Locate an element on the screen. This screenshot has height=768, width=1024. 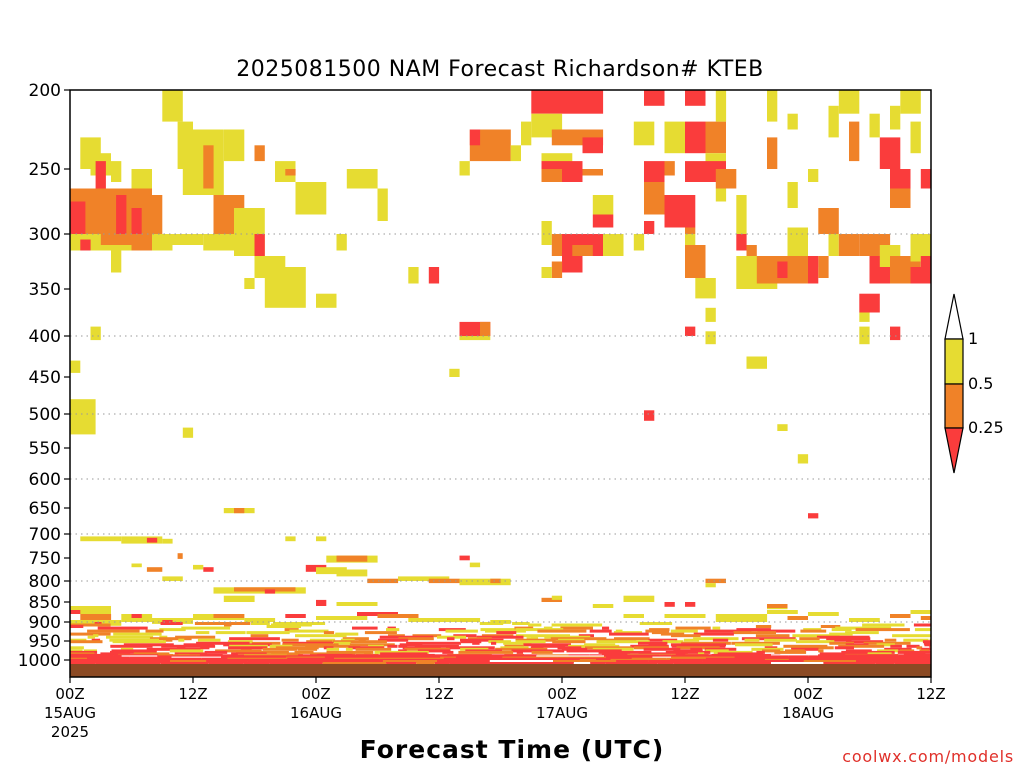
x-tick-label: 00Z is located at coordinates (561, 694).